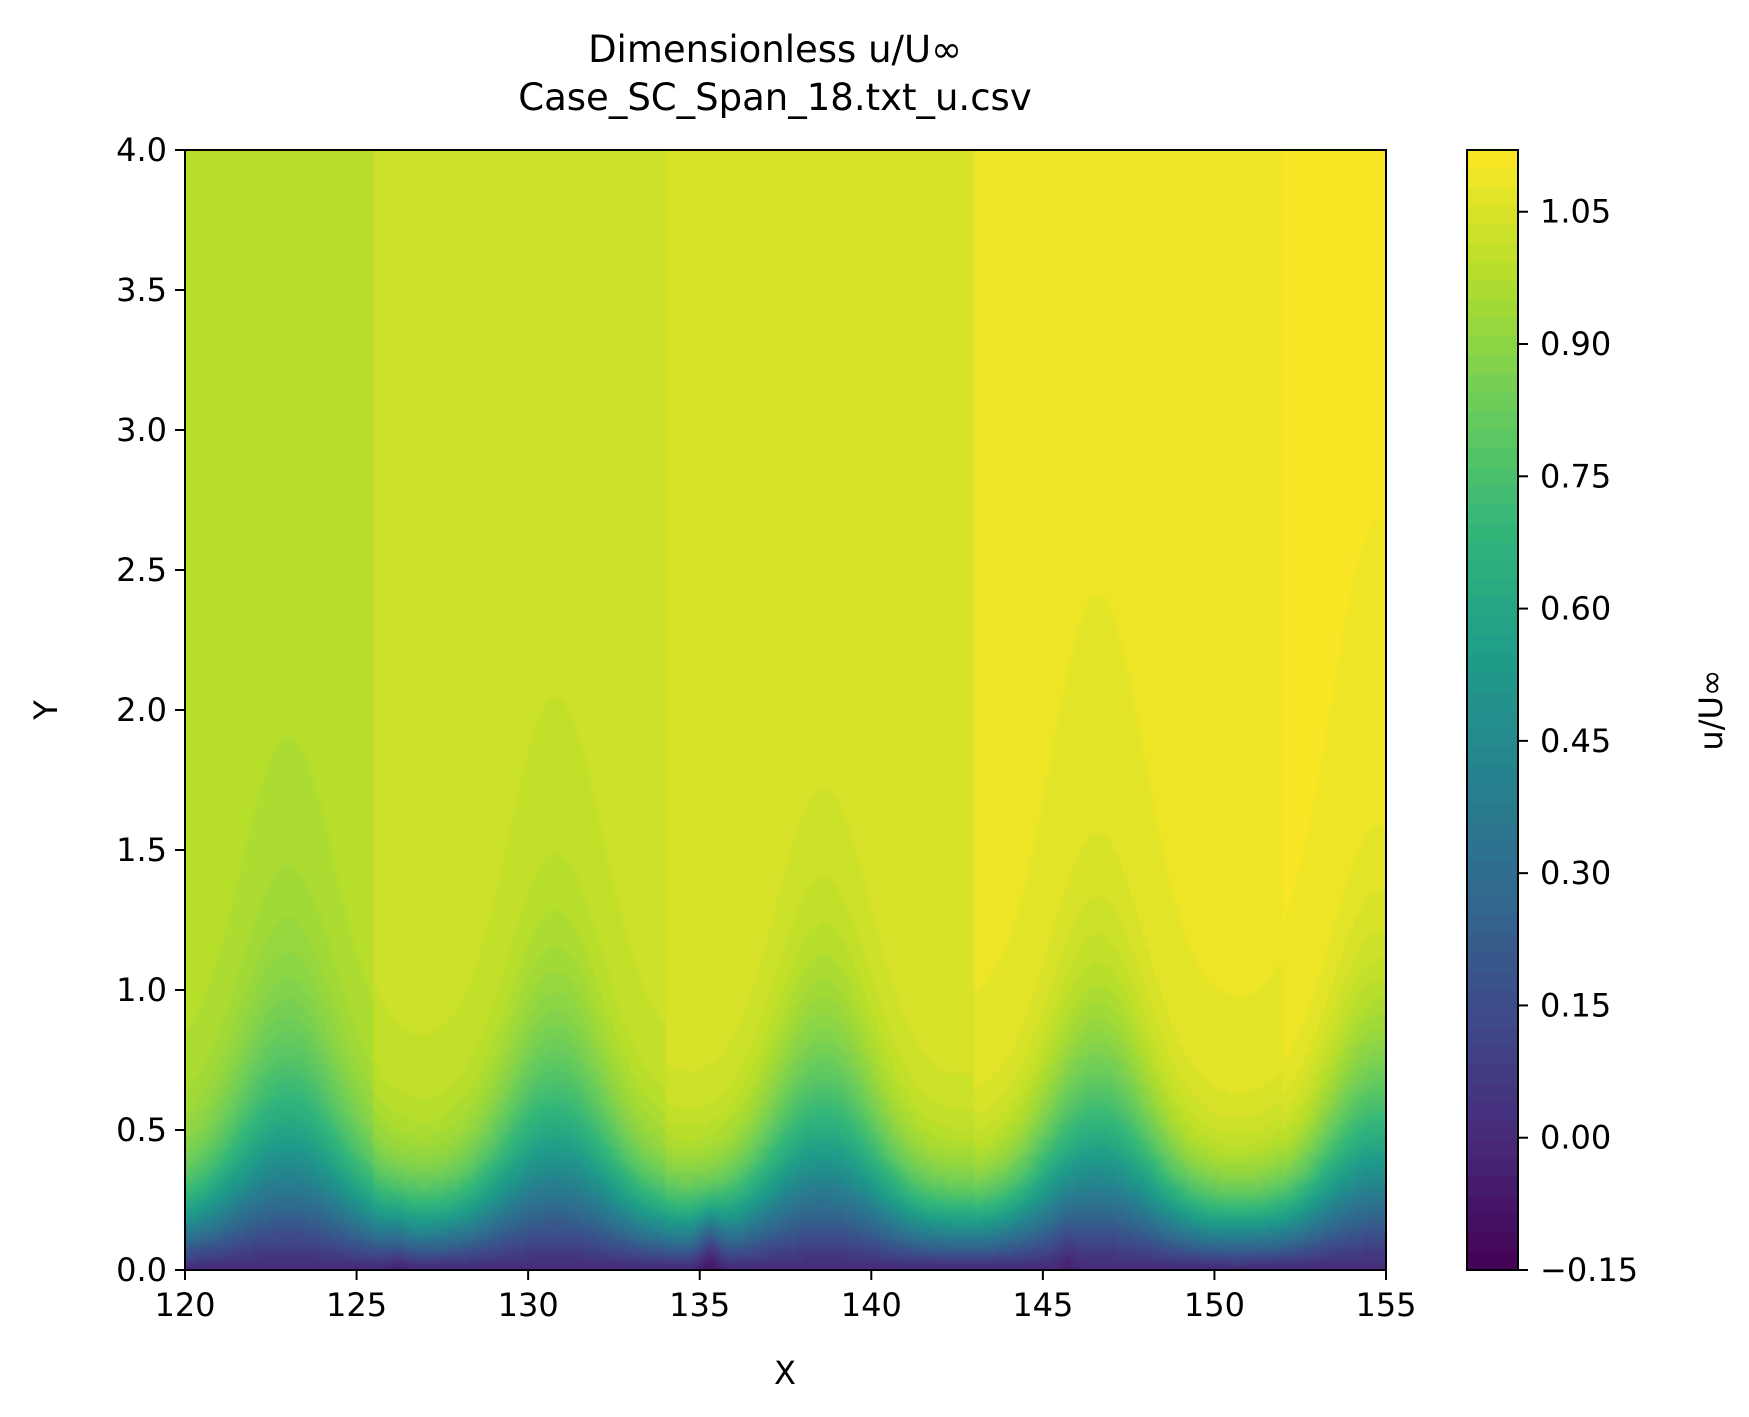 This screenshot has height=1417, width=1749. What do you see at coordinates (774, 97) in the screenshot?
I see `chart-subtitle: Case_SC_Span_18.txt_u.csv` at bounding box center [774, 97].